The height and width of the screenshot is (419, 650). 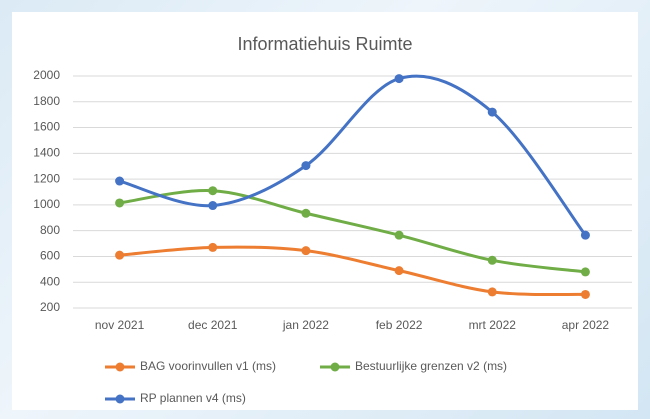 I want to click on y-tick-label: 1600, so click(x=46, y=127).